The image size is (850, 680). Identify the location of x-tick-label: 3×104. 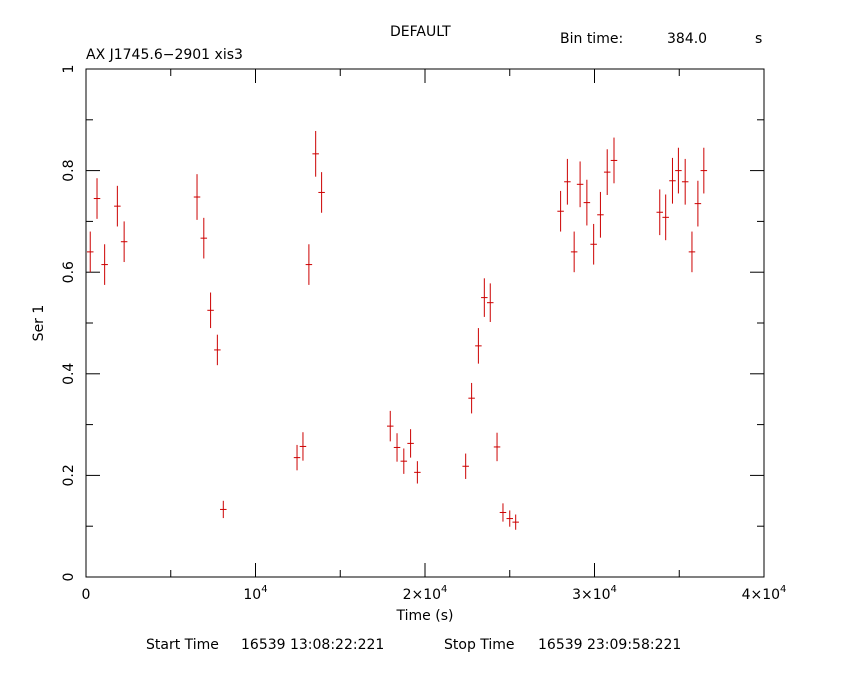
(594, 593).